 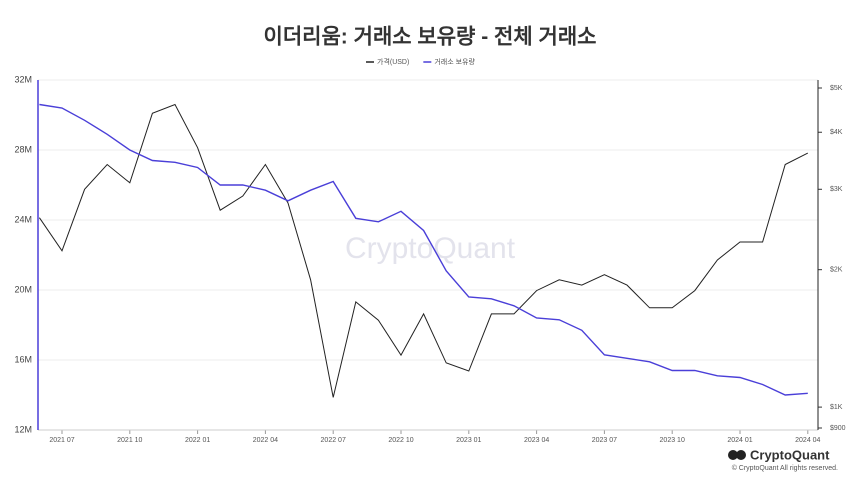 What do you see at coordinates (23, 79) in the screenshot?
I see `y-tick-label: 32M` at bounding box center [23, 79].